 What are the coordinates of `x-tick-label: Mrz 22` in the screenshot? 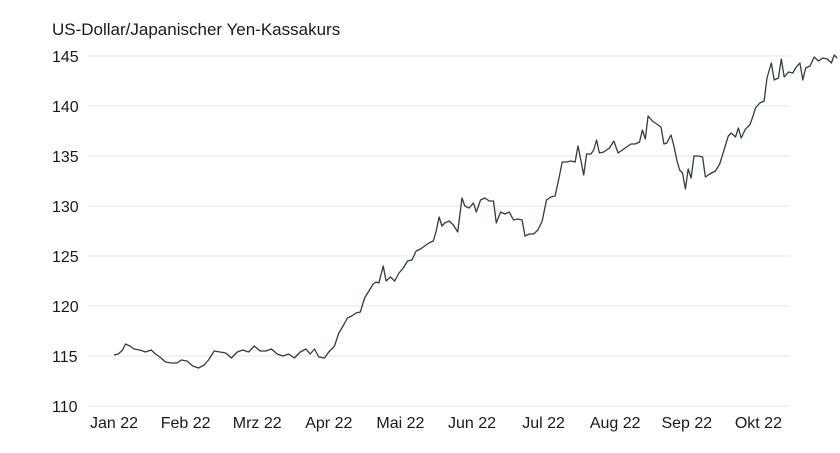 It's located at (257, 423).